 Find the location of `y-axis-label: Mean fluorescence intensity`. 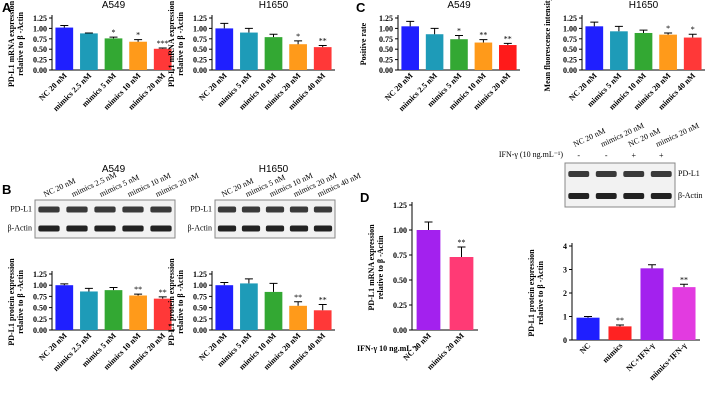

y-axis-label: Mean fluorescence intensity is located at coordinates (547, 45).